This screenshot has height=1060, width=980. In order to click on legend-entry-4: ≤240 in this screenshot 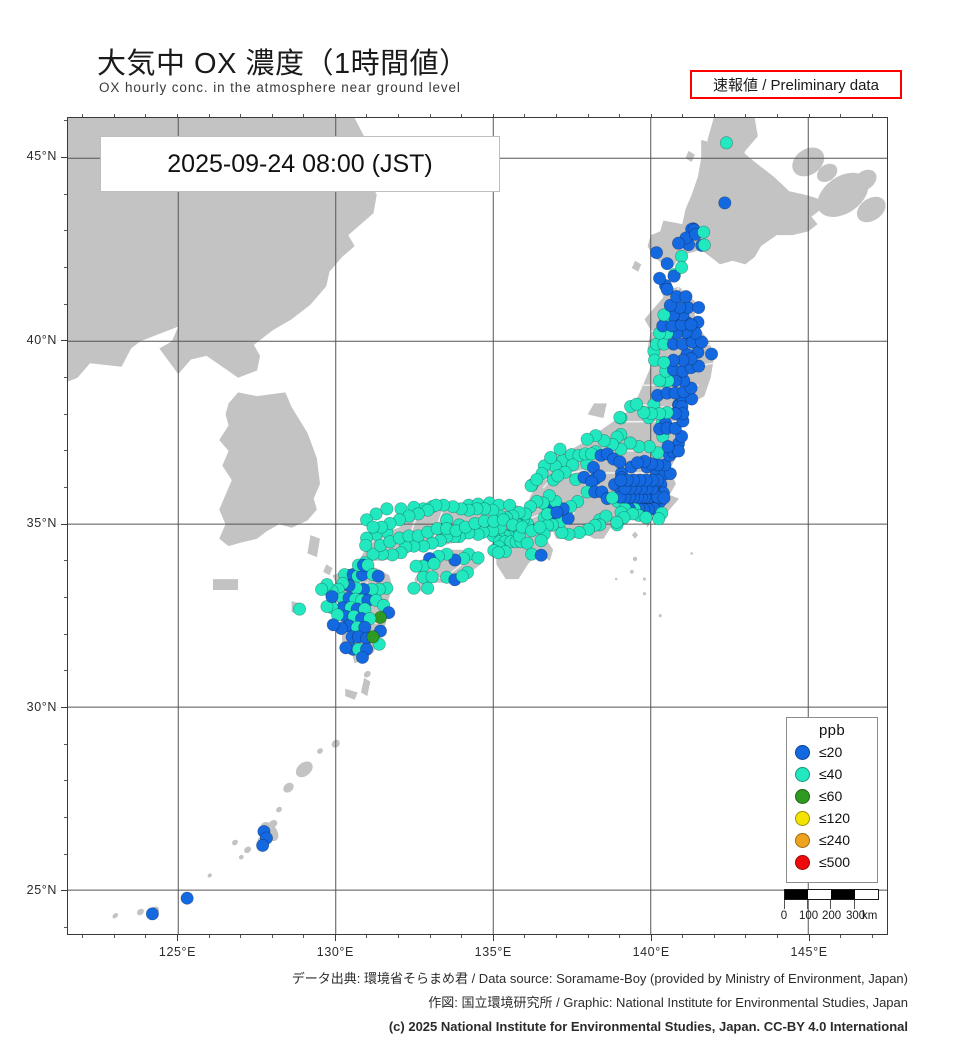, I will do `click(832, 840)`.